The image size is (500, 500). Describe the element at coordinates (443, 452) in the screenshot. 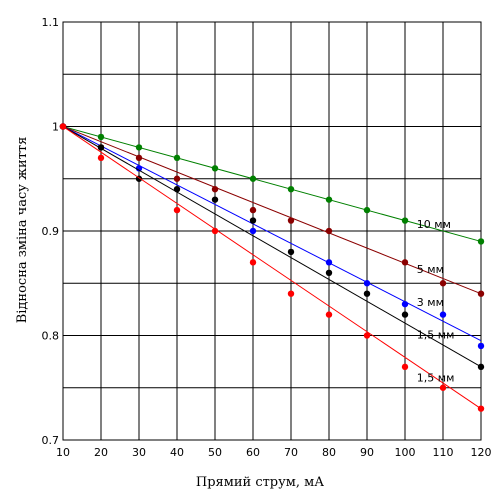

I see `x-tick-label: 110` at that location.